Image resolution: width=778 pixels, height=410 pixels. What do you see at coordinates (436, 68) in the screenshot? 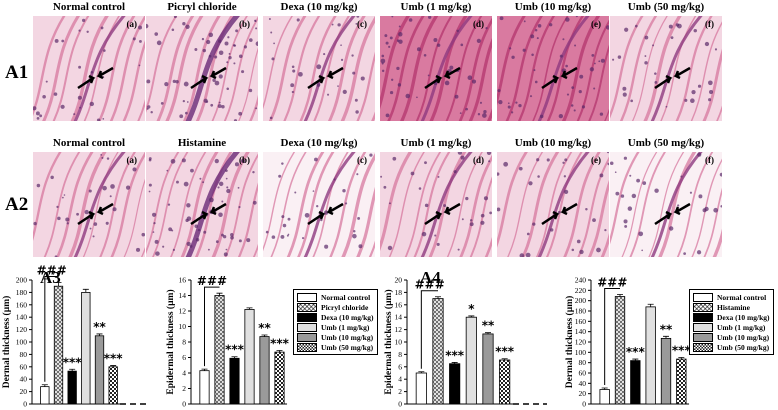
I see `histology-image: (d)` at bounding box center [436, 68].